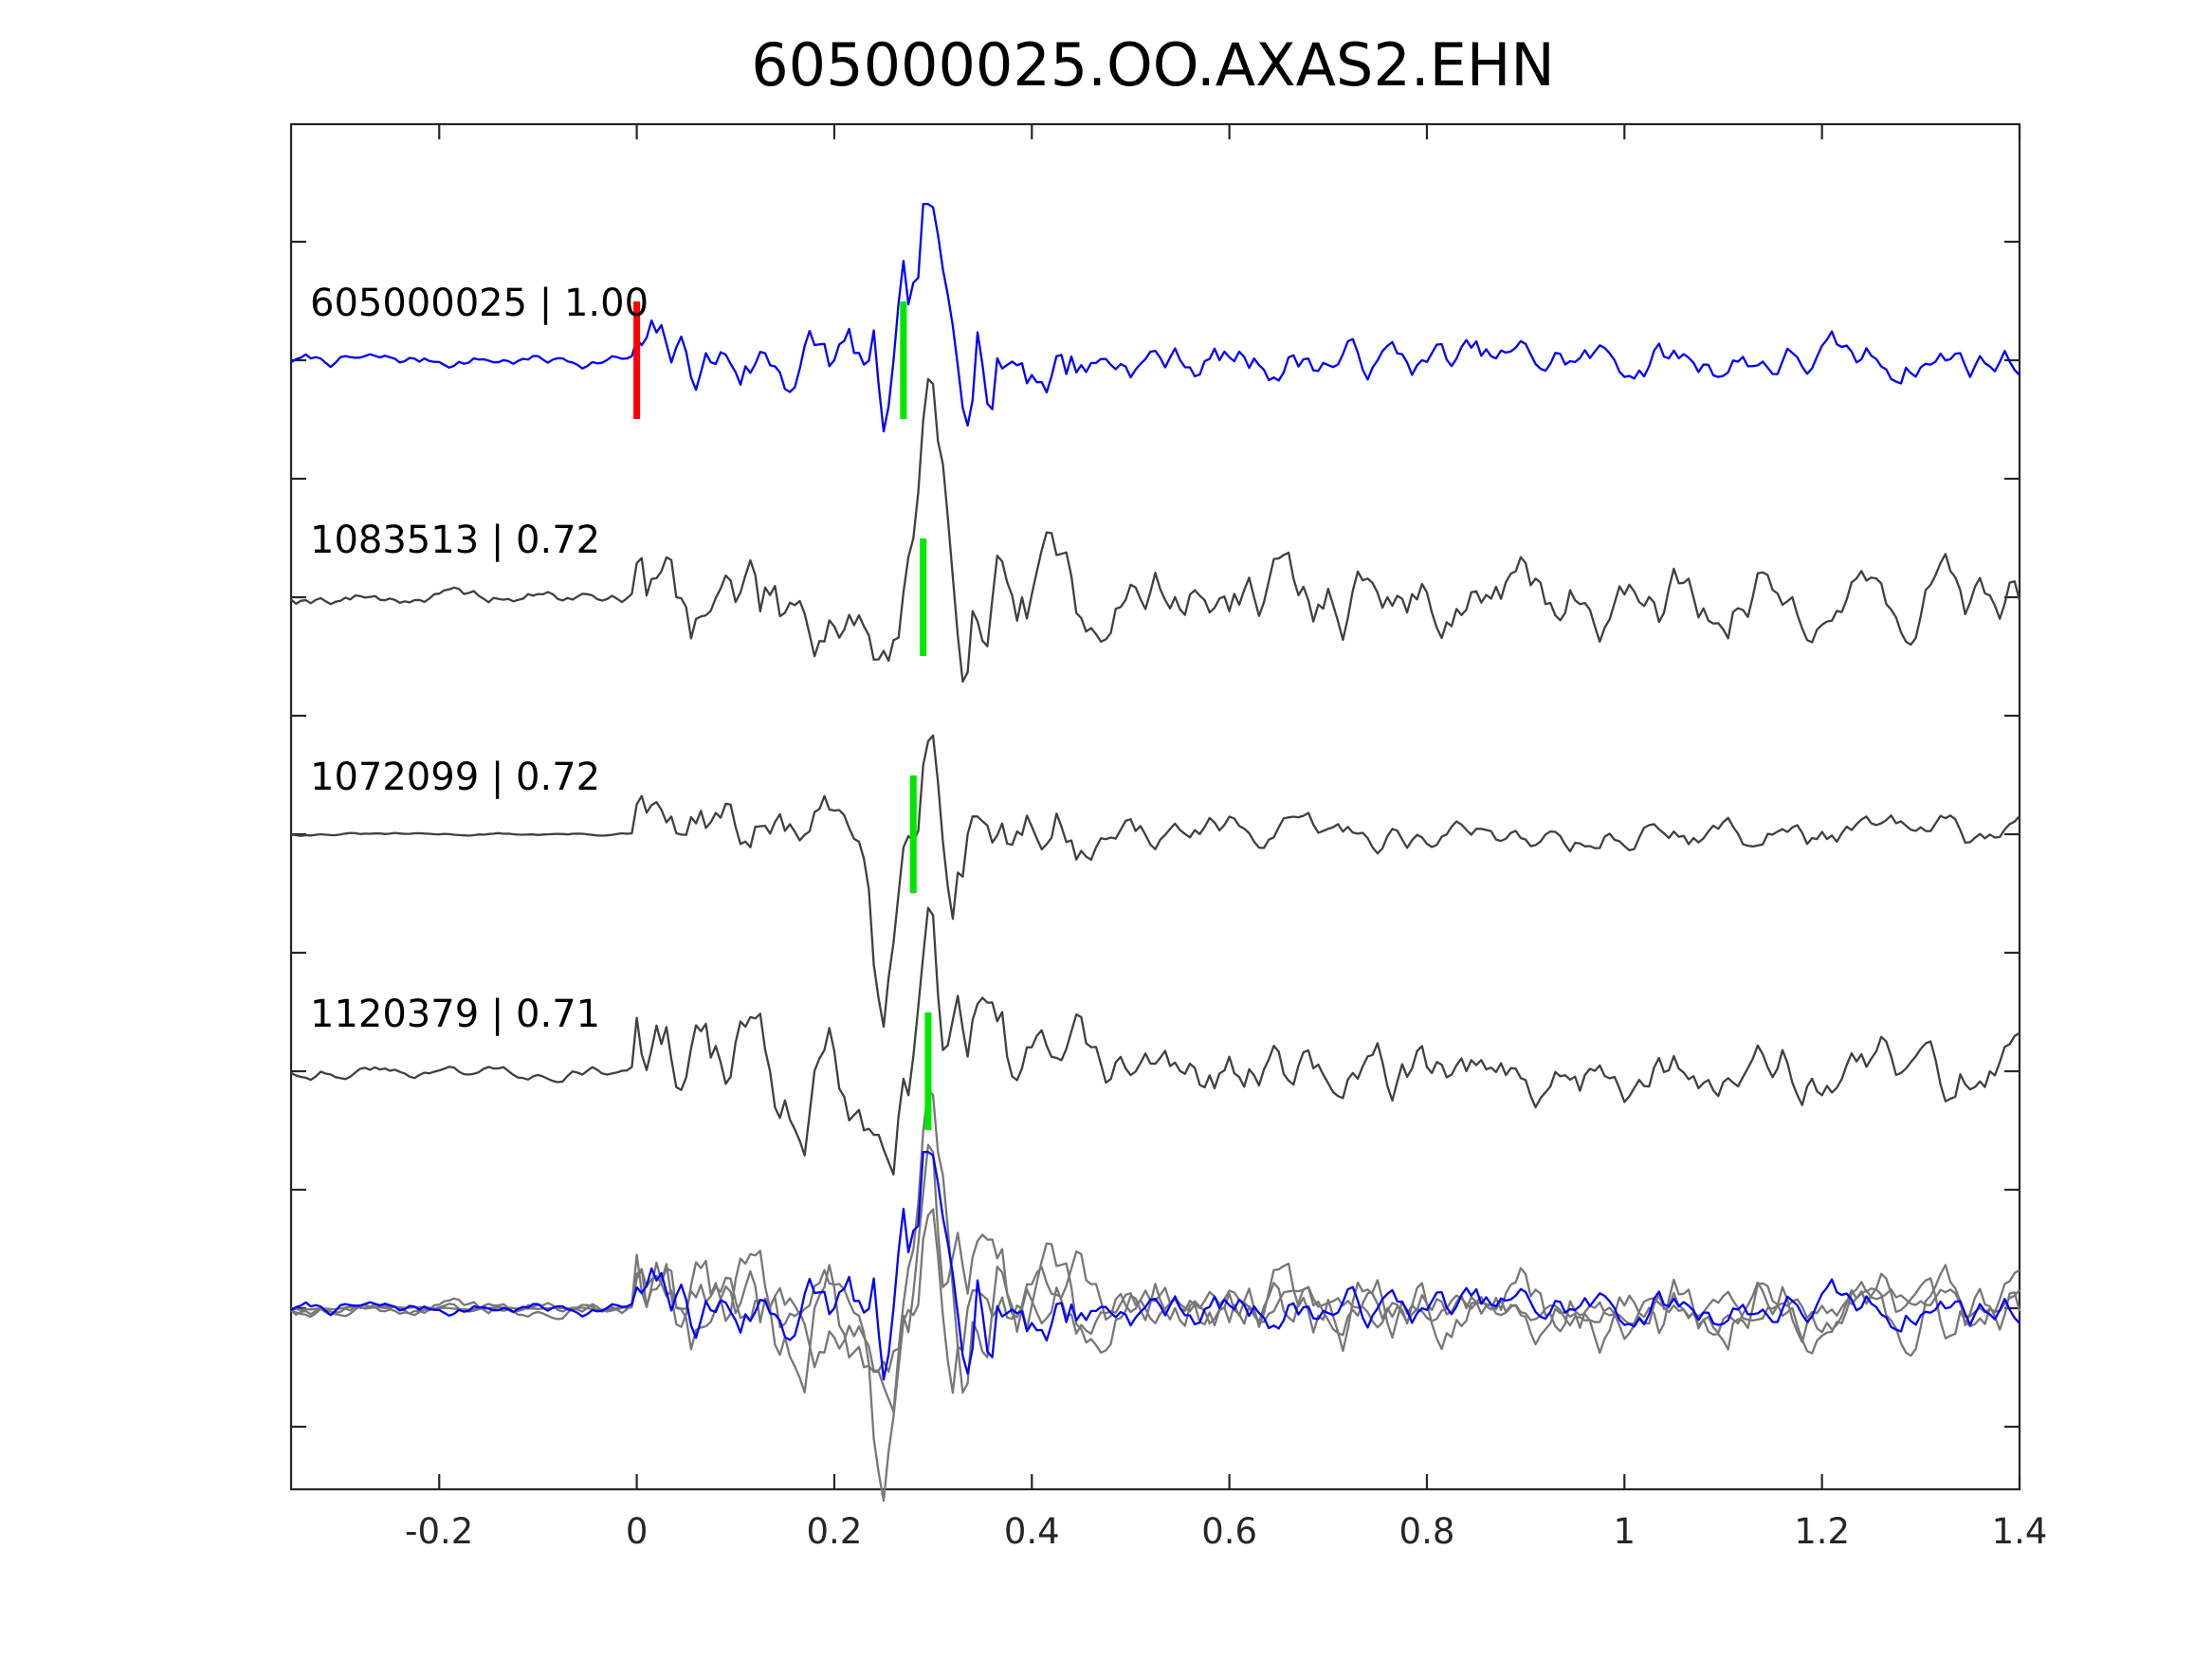 The width and height of the screenshot is (2212, 1659). I want to click on x-tick-label: 0, so click(637, 1531).